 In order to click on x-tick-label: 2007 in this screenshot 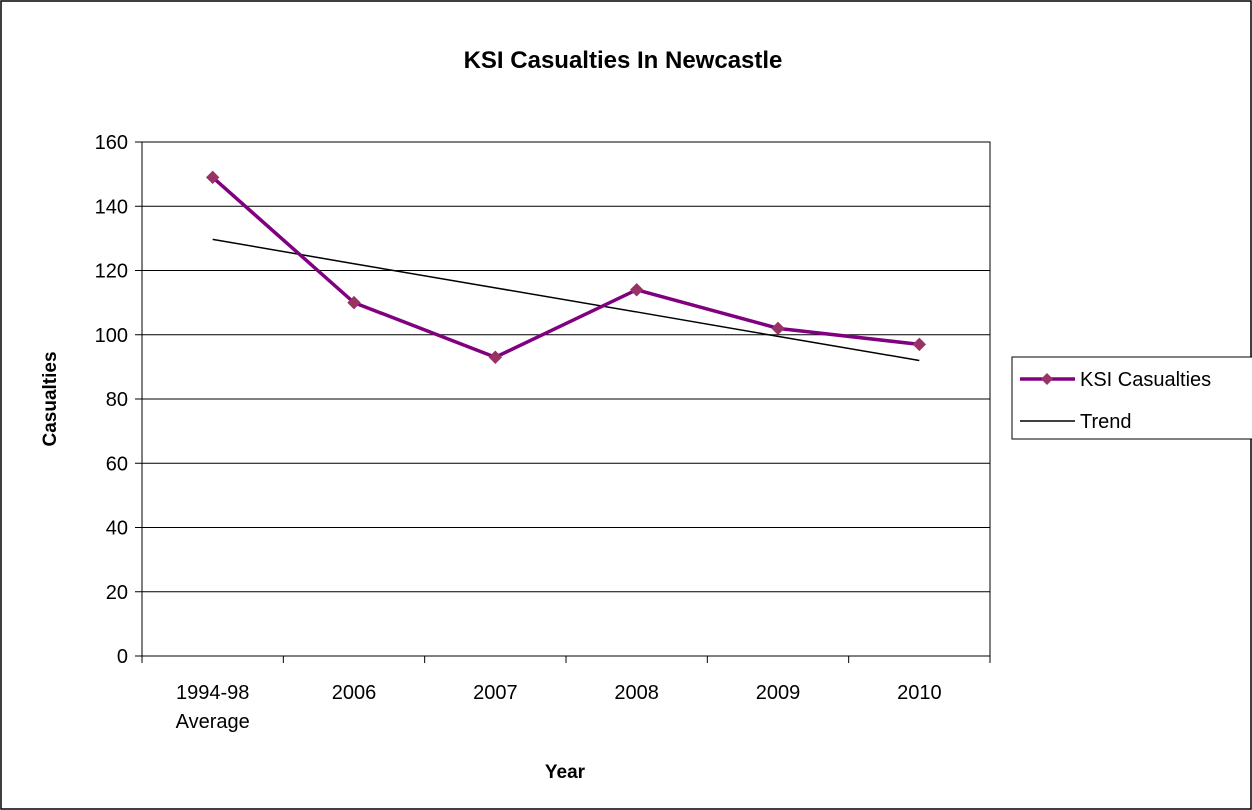, I will do `click(495, 693)`.